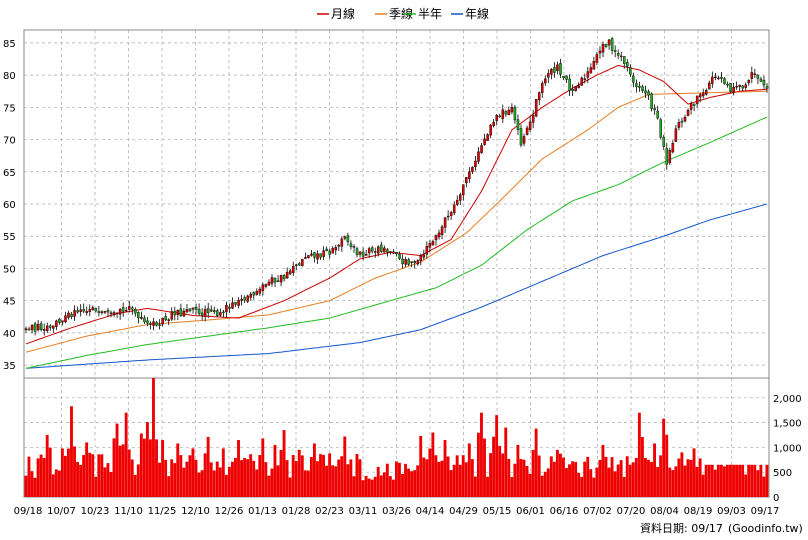 Image resolution: width=808 pixels, height=540 pixels. Describe the element at coordinates (423, 14) in the screenshot. I see `legend-item-half: 半年` at that location.